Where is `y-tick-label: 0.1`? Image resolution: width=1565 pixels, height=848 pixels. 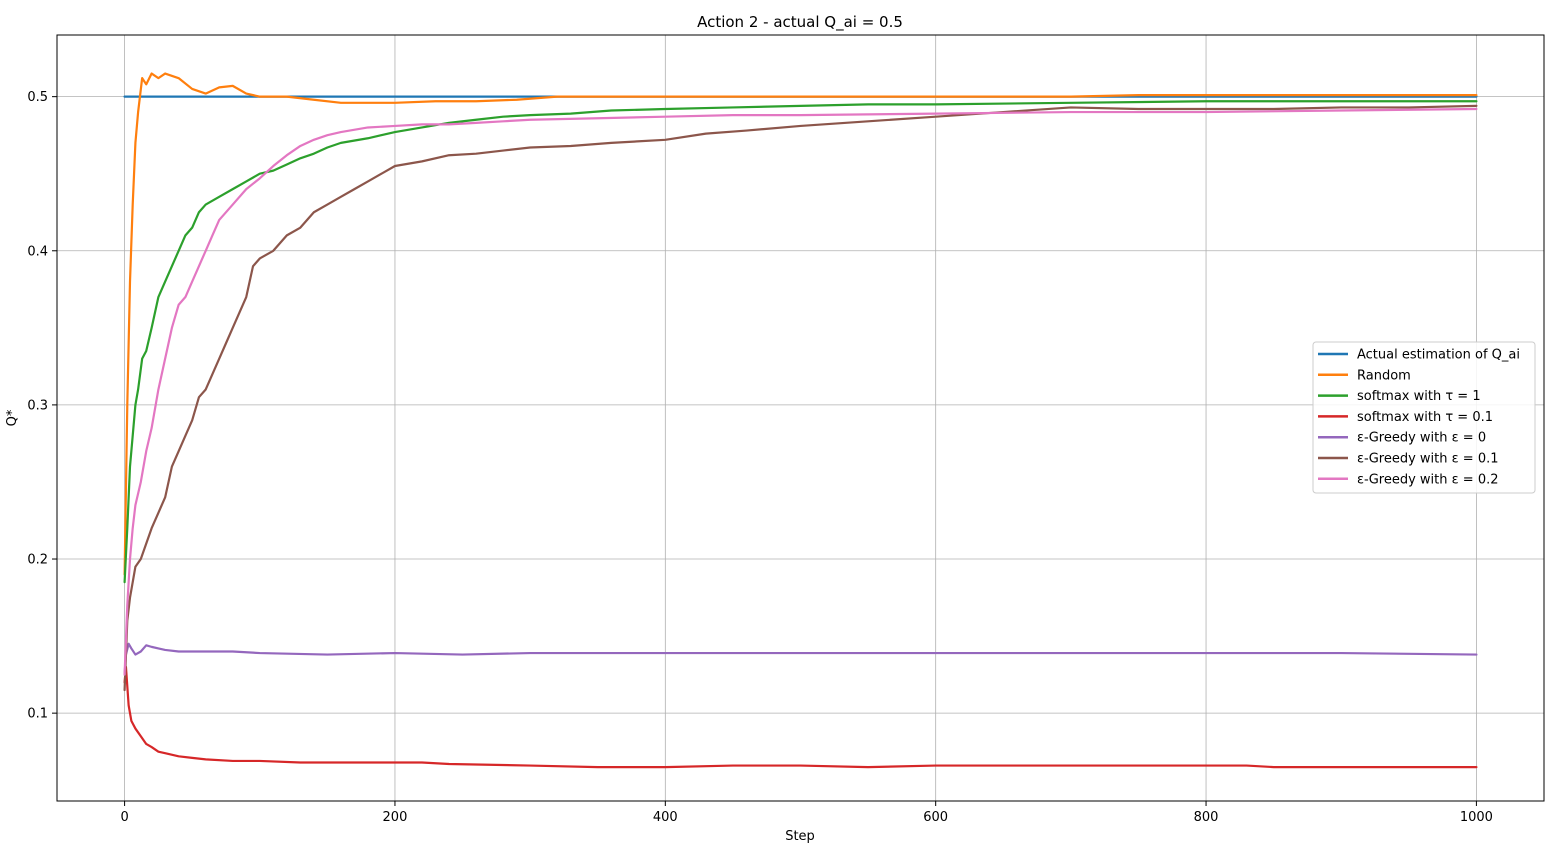
y-tick-label: 0.1 is located at coordinates (37, 714).